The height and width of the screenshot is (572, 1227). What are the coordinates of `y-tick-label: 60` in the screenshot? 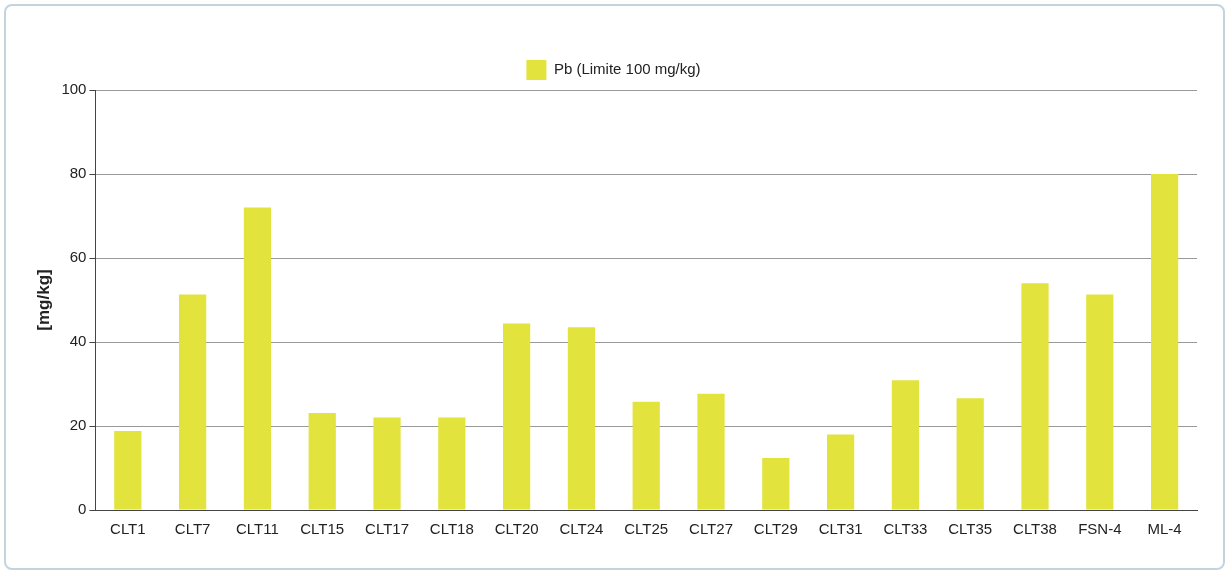 It's located at (78, 257).